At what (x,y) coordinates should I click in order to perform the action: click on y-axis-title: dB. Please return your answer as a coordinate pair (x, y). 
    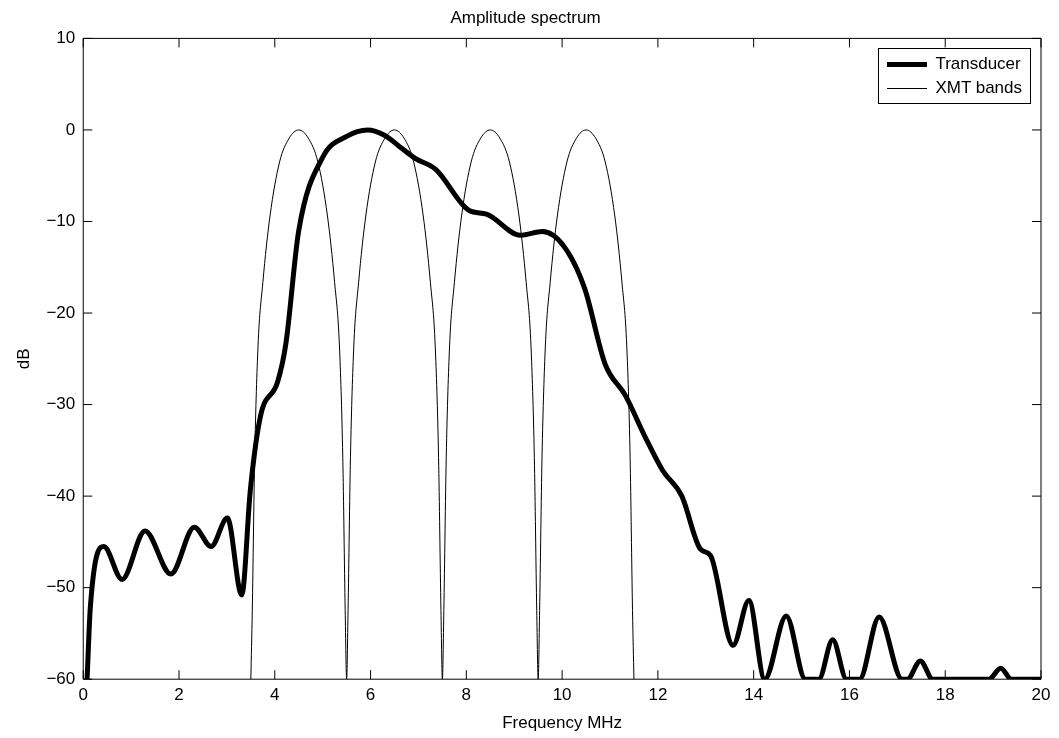
    Looking at the image, I should click on (23, 359).